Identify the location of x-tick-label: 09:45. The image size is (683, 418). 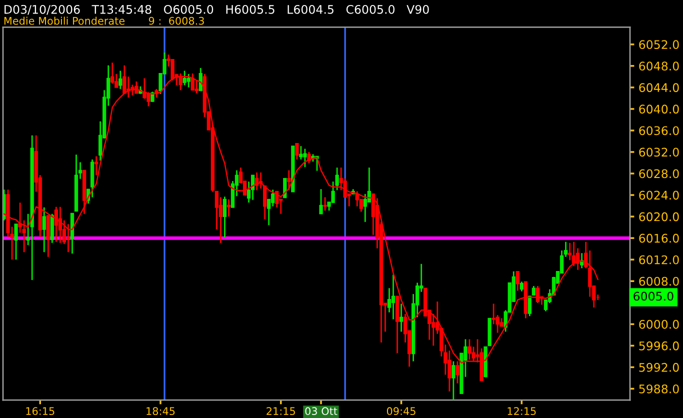
(401, 411).